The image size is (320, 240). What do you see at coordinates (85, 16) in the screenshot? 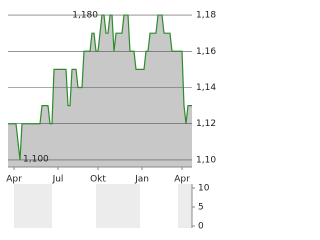
I see `extreme-label: 1,180` at bounding box center [85, 16].